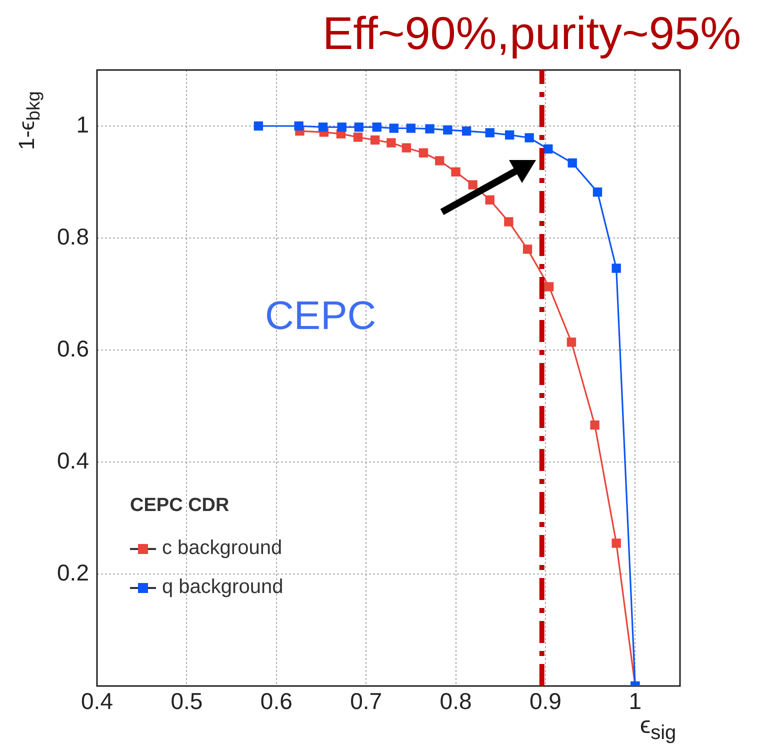 Image resolution: width=759 pixels, height=756 pixels. What do you see at coordinates (186, 701) in the screenshot?
I see `x-tick-label: 0.5` at bounding box center [186, 701].